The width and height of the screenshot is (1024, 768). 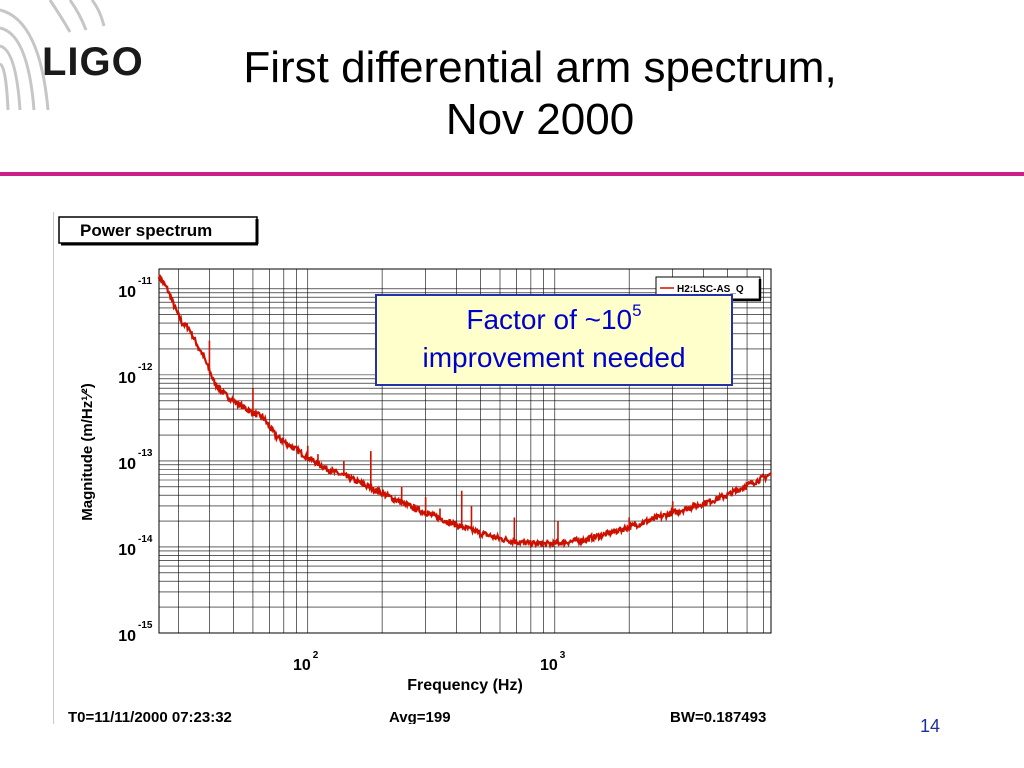 I want to click on logo-arcs, so click(x=53, y=55).